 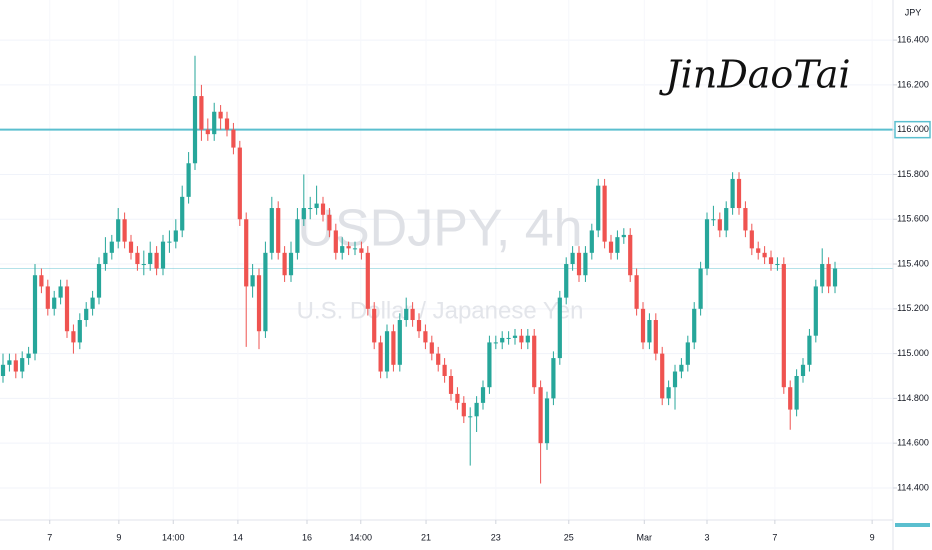 What do you see at coordinates (913, 308) in the screenshot?
I see `y-tick-label: 115.200` at bounding box center [913, 308].